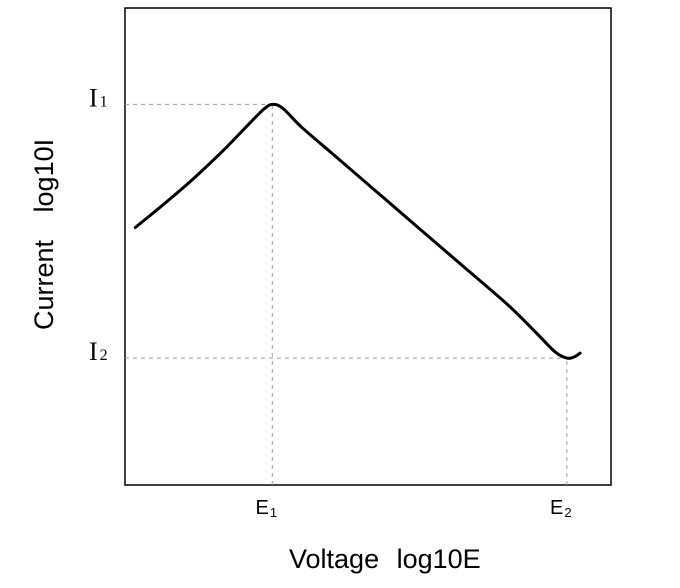  Describe the element at coordinates (266, 508) in the screenshot. I see `x-tick-label: E1` at that location.